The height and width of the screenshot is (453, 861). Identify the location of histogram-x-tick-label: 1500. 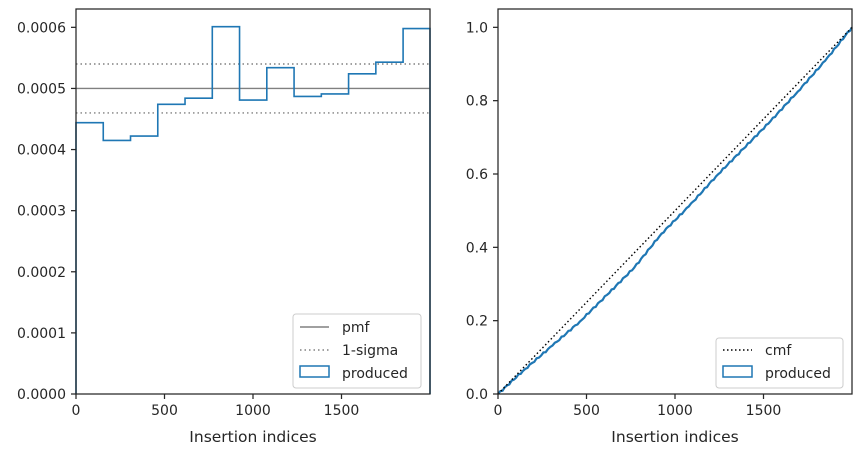
(342, 411).